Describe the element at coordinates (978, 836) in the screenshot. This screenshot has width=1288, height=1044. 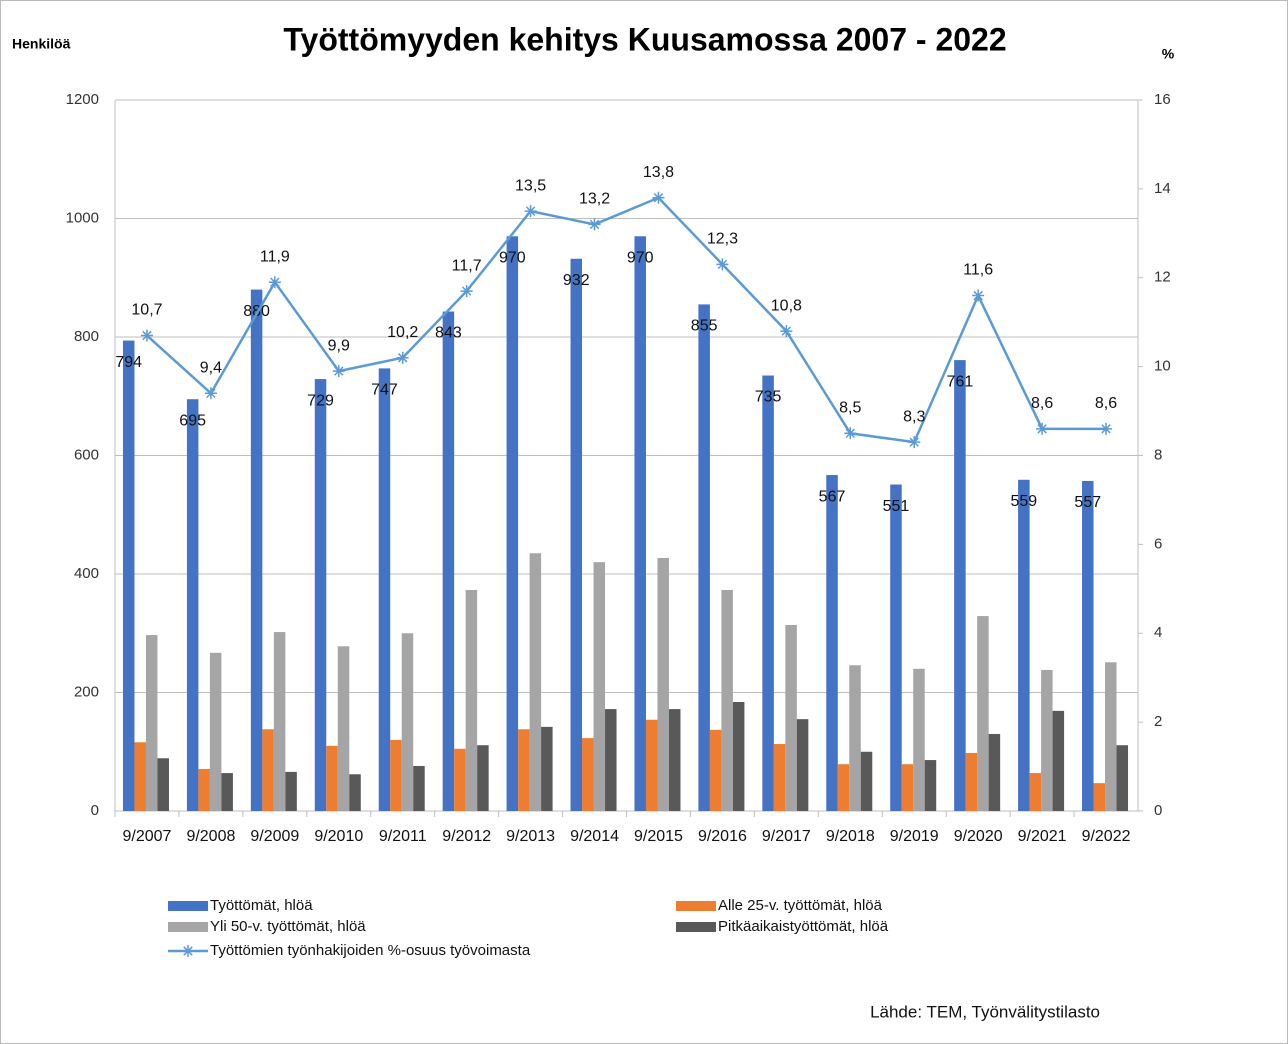
I see `x-tick-label: 9/2020` at that location.